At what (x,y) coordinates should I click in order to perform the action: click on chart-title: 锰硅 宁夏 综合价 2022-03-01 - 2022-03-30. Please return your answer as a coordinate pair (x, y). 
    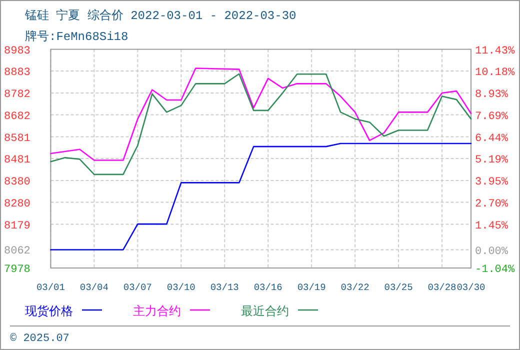
    Looking at the image, I should click on (160, 15).